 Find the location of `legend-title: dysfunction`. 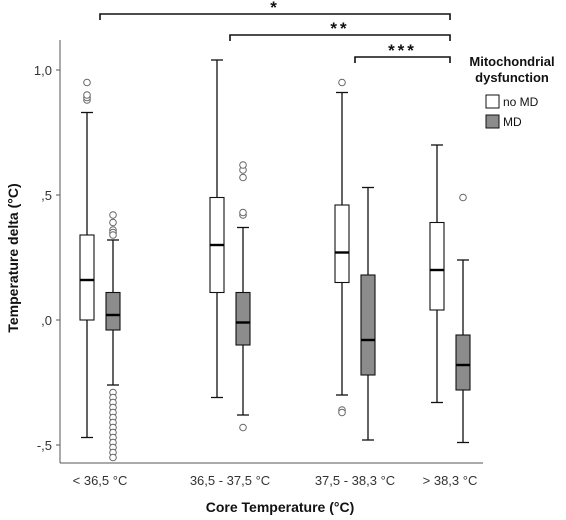

legend-title: dysfunction is located at coordinates (512, 77).